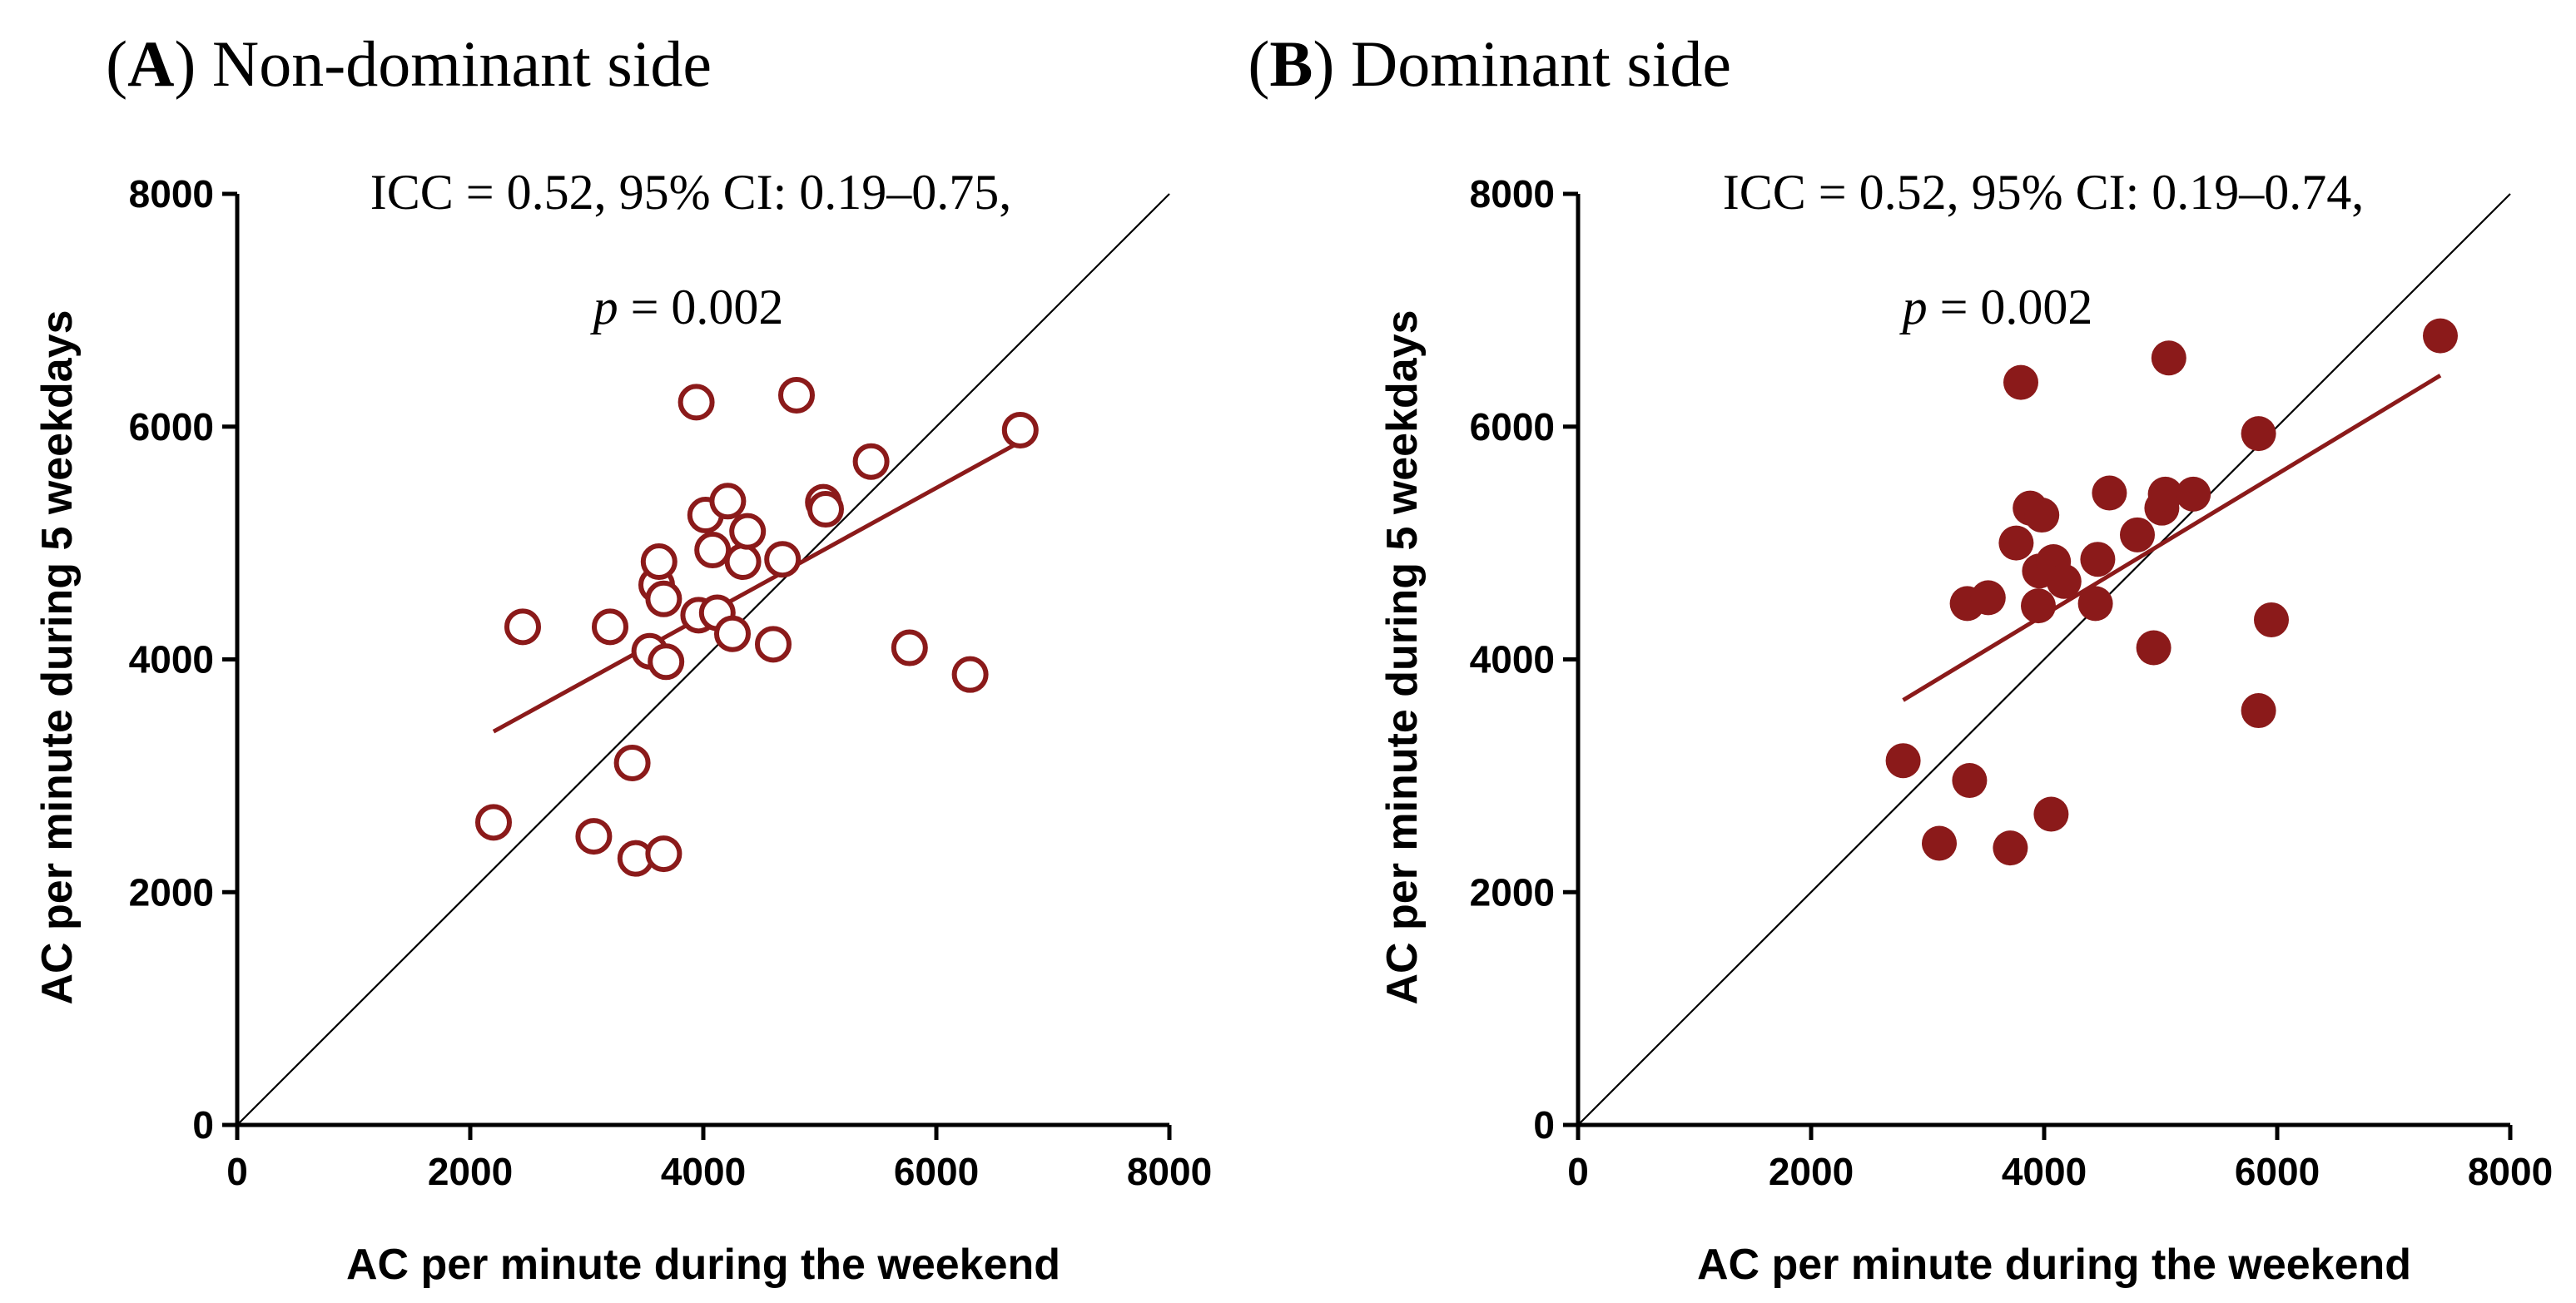  I want to click on panel-b-y-tick-label: 8000, so click(1512, 194).